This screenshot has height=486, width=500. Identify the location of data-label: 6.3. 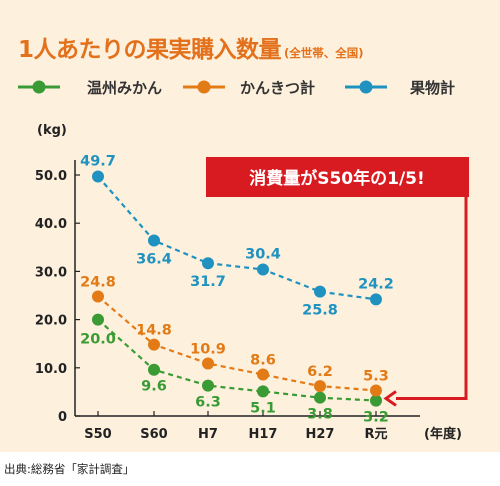
(208, 403).